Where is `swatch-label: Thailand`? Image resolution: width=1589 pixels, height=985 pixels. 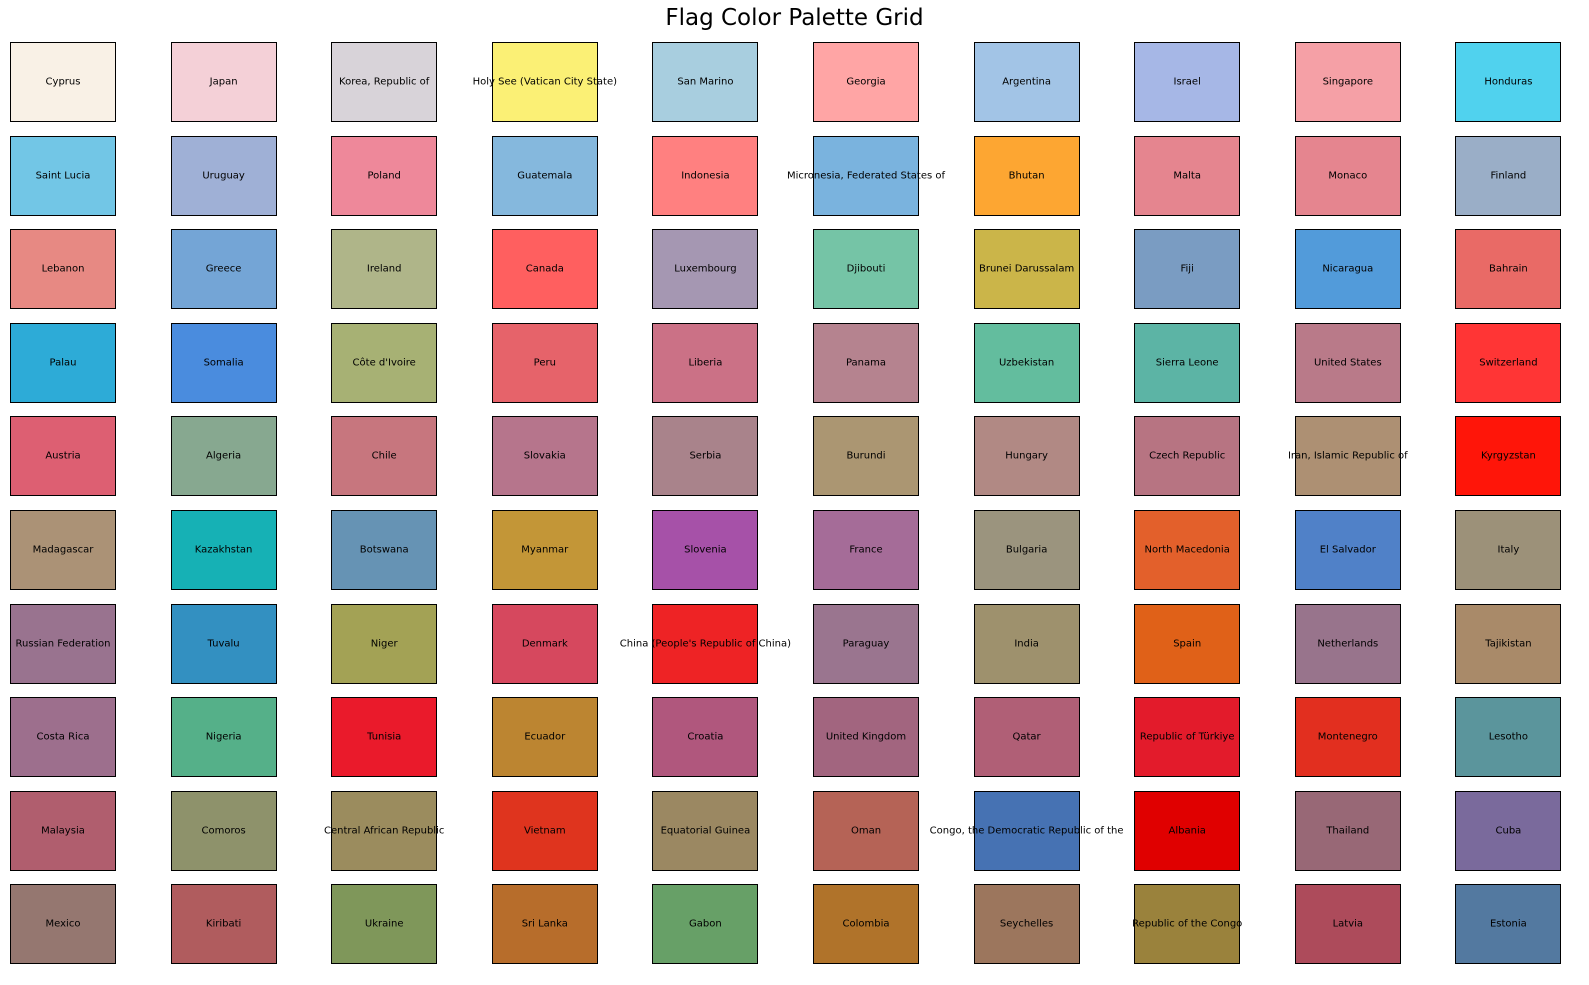 swatch-label: Thailand is located at coordinates (1348, 831).